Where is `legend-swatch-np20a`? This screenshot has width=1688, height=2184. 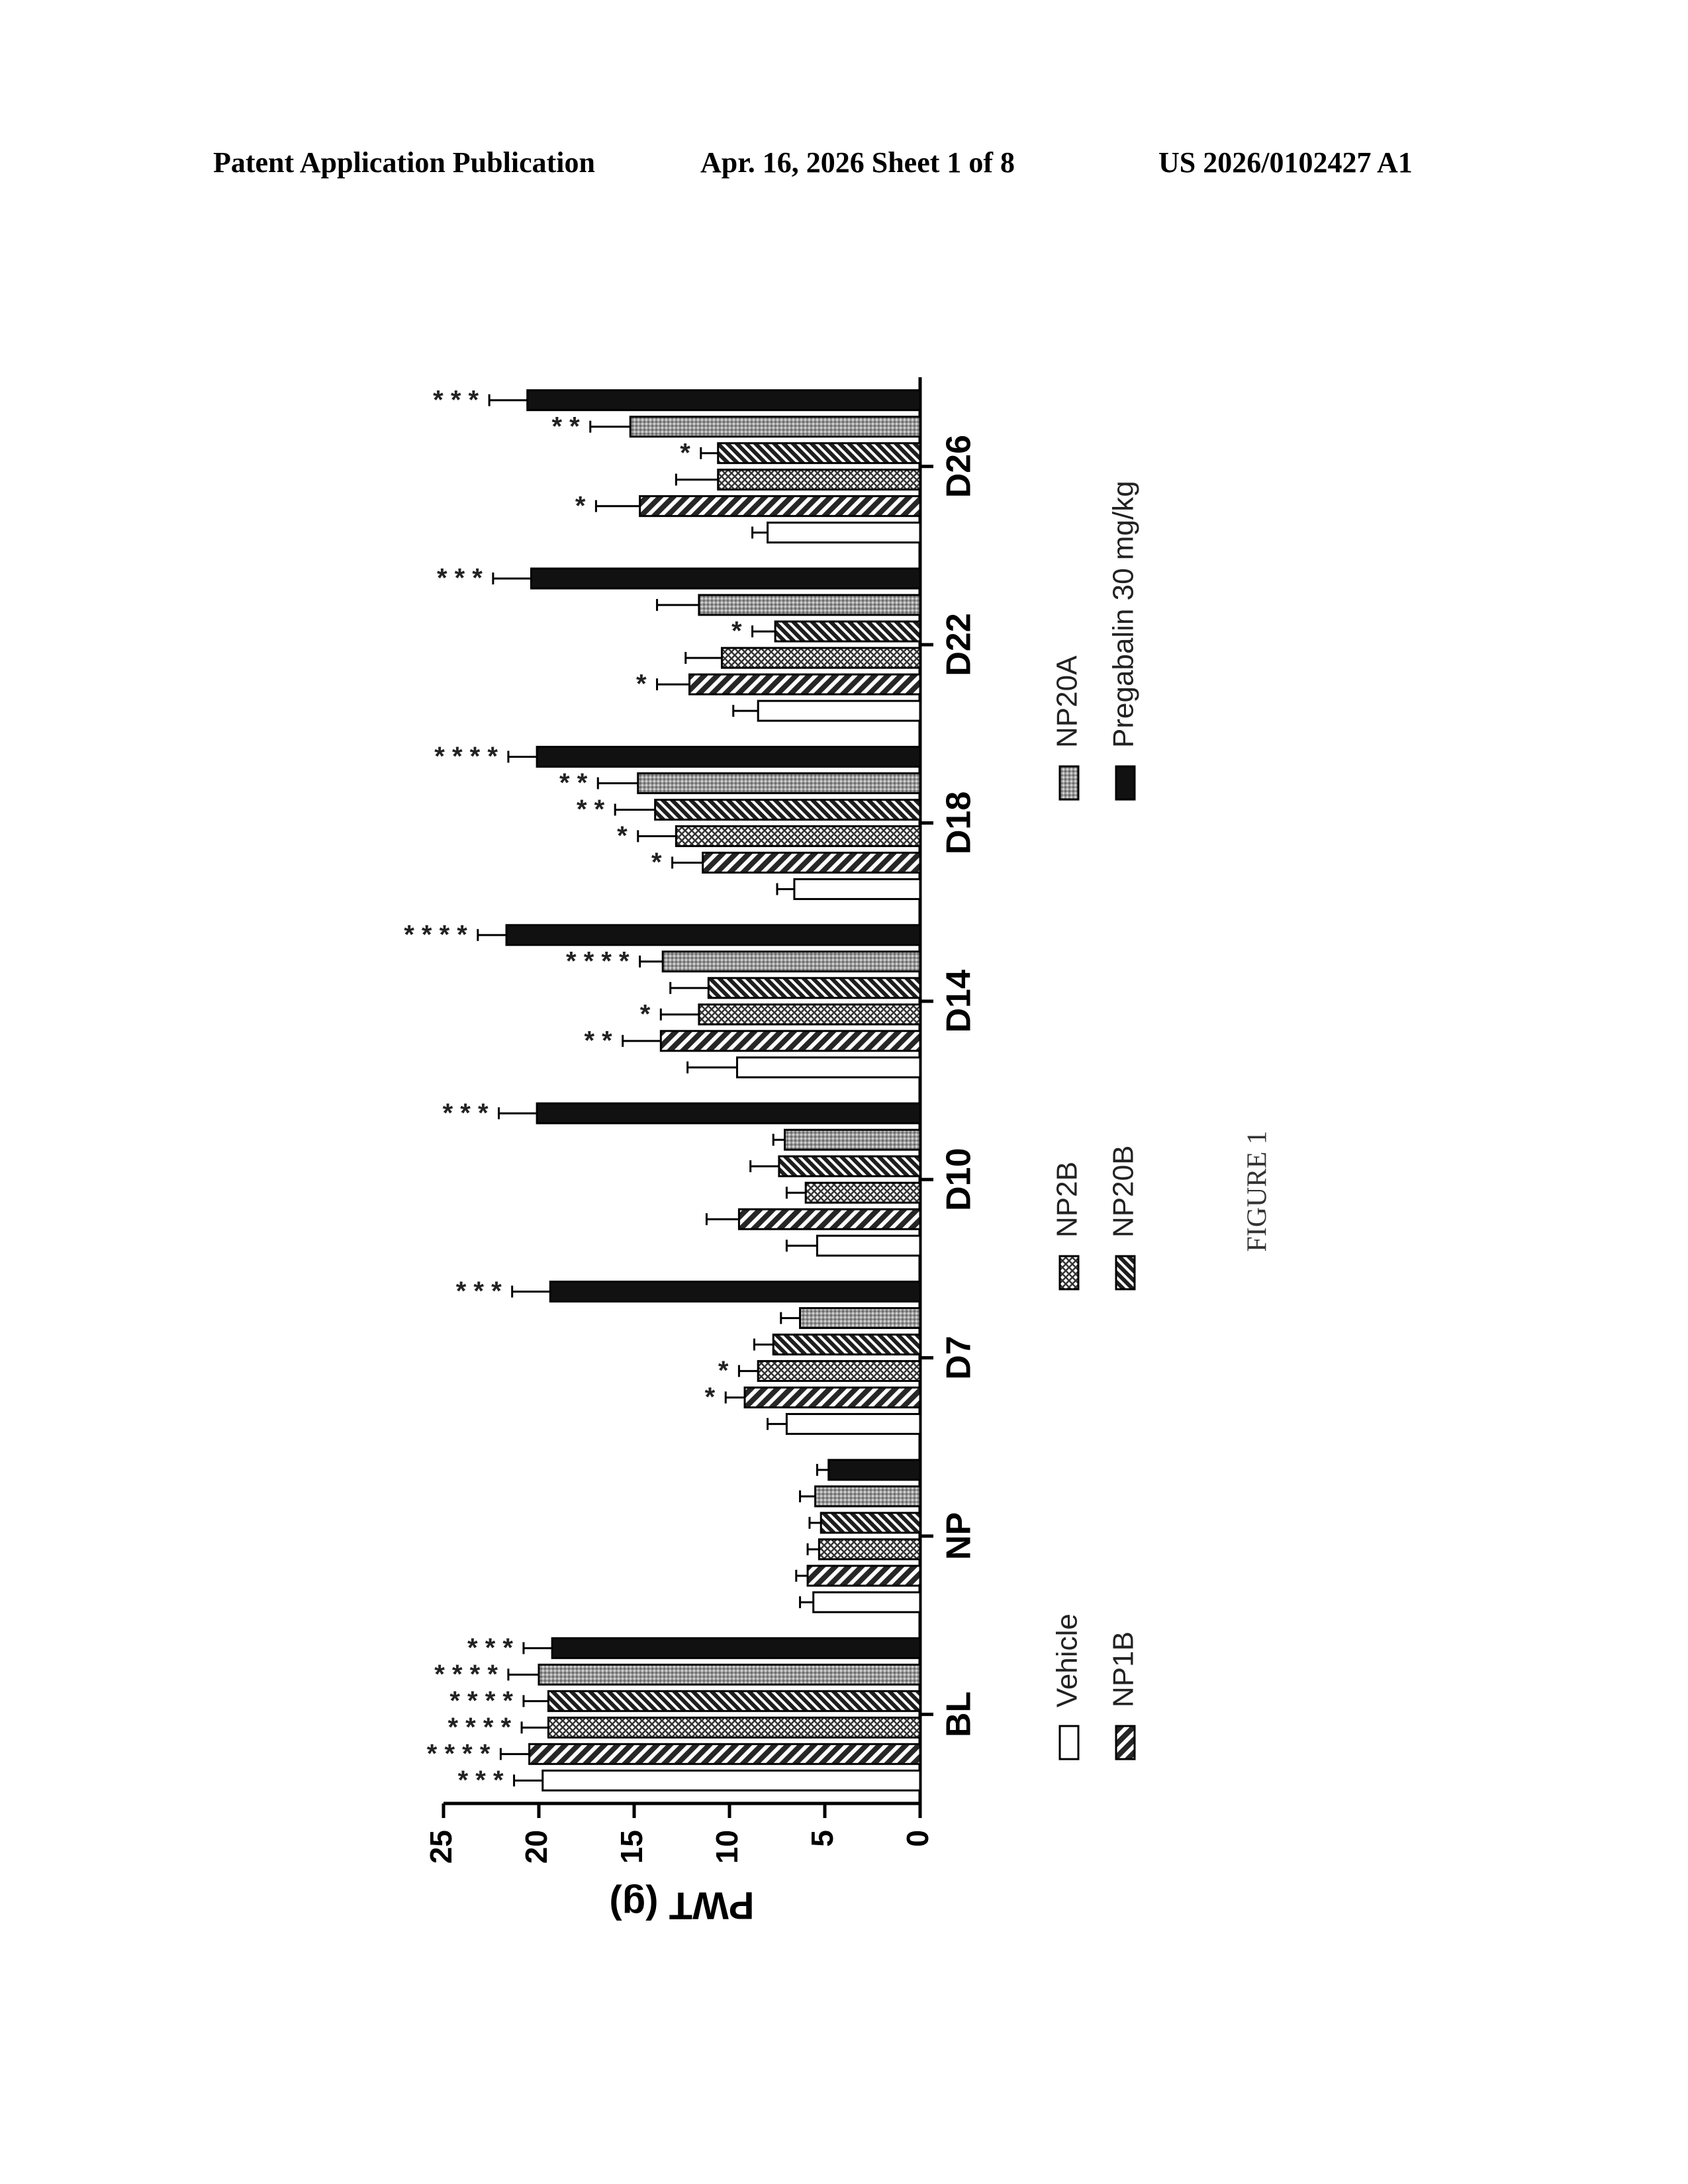 legend-swatch-np20a is located at coordinates (1069, 783).